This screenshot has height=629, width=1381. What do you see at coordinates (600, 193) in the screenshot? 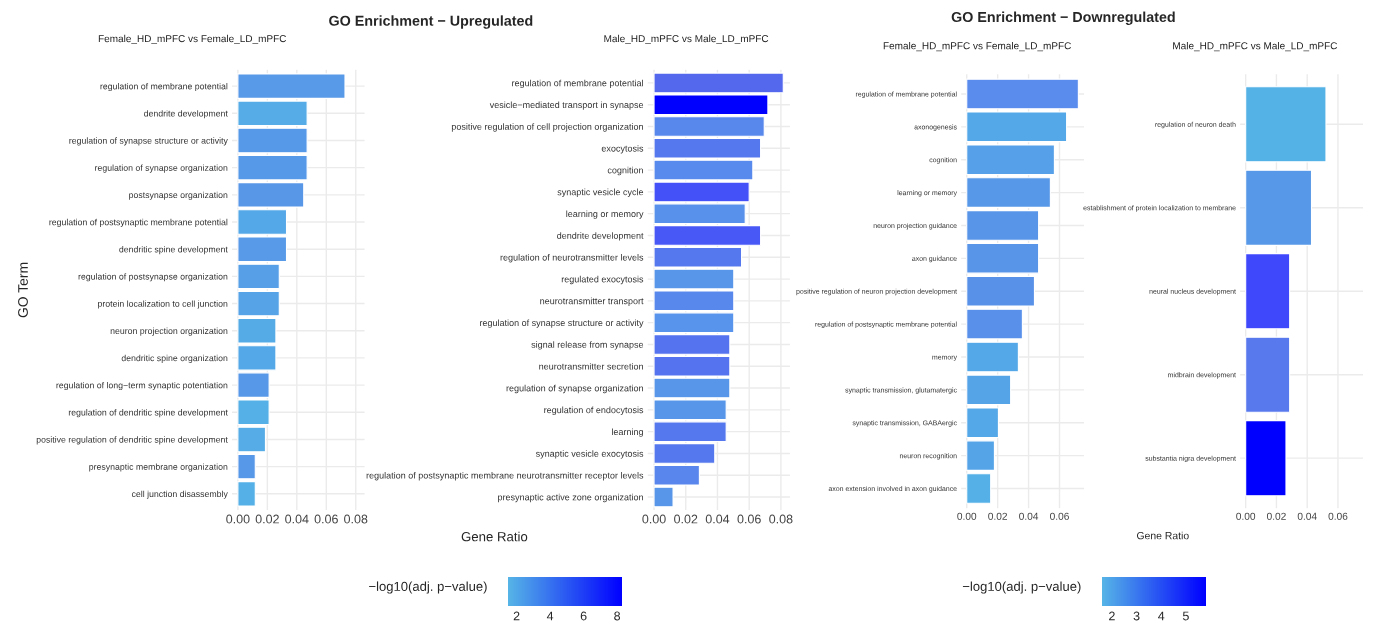
I see `y-tick-label: synaptic vesicle cycle` at bounding box center [600, 193].